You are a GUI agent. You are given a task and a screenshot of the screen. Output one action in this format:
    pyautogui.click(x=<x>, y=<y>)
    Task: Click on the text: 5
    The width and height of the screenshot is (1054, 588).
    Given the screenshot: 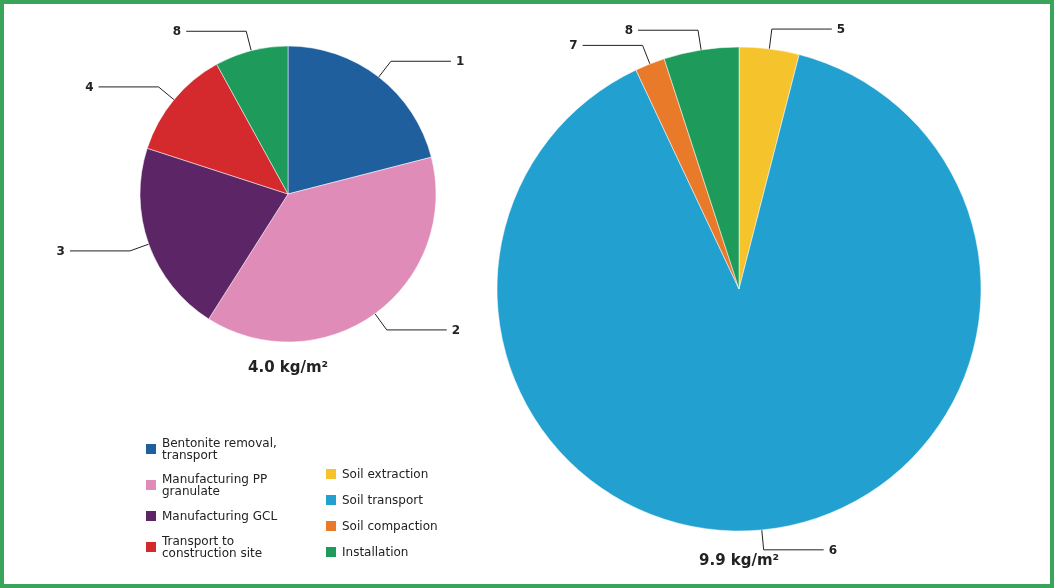 What is the action you would take?
    pyautogui.click(x=841, y=29)
    